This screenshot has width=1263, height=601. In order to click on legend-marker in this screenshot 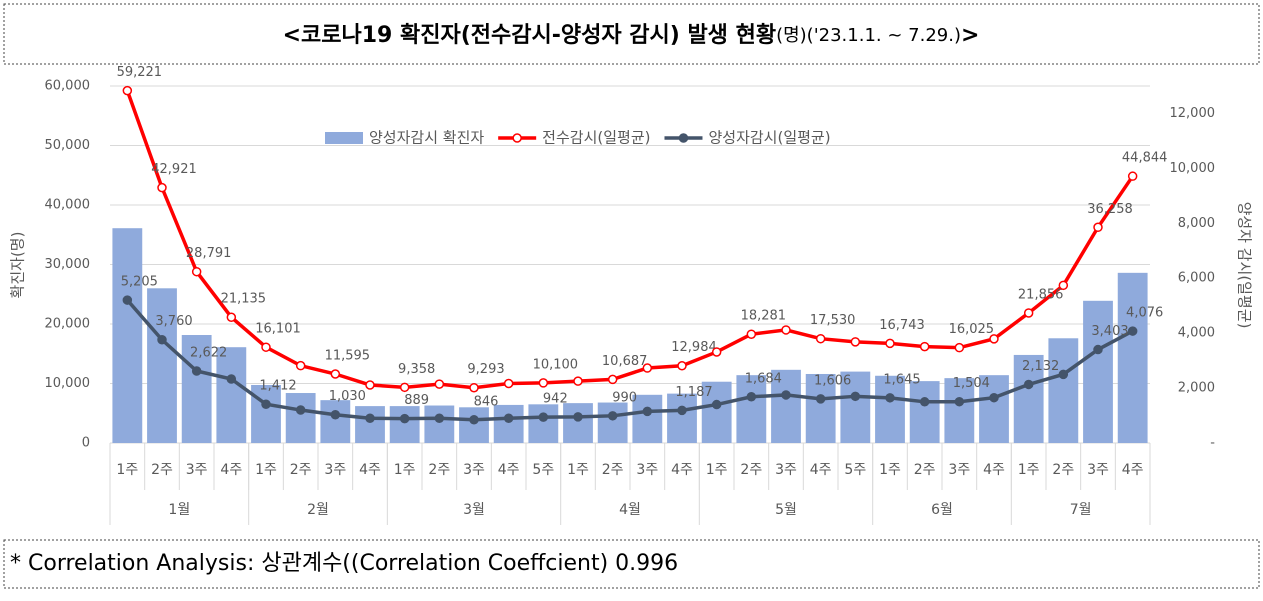, I will do `click(517, 138)`.